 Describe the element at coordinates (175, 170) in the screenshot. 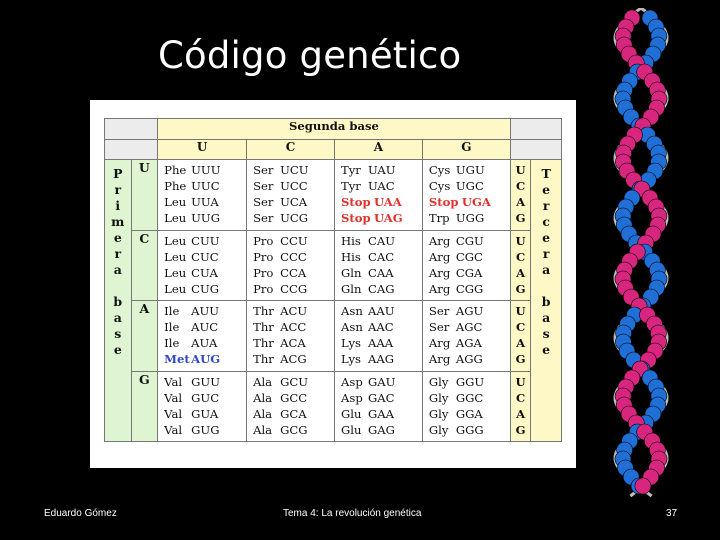

I see `amino-acid: Phe` at that location.